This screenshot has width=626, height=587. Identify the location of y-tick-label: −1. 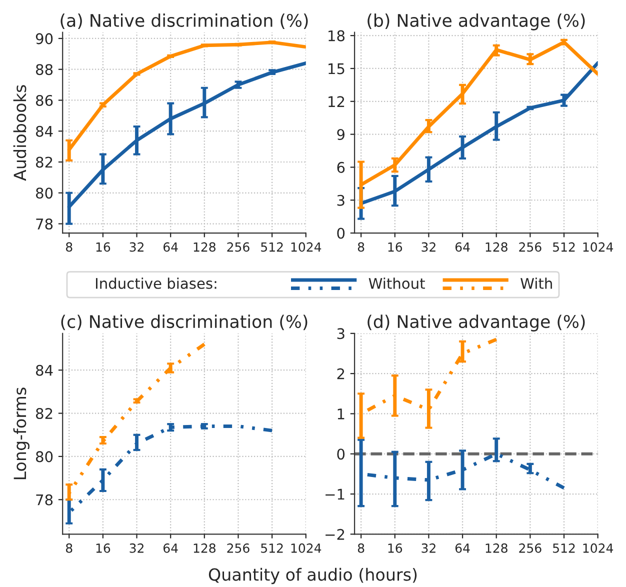
(335, 494).